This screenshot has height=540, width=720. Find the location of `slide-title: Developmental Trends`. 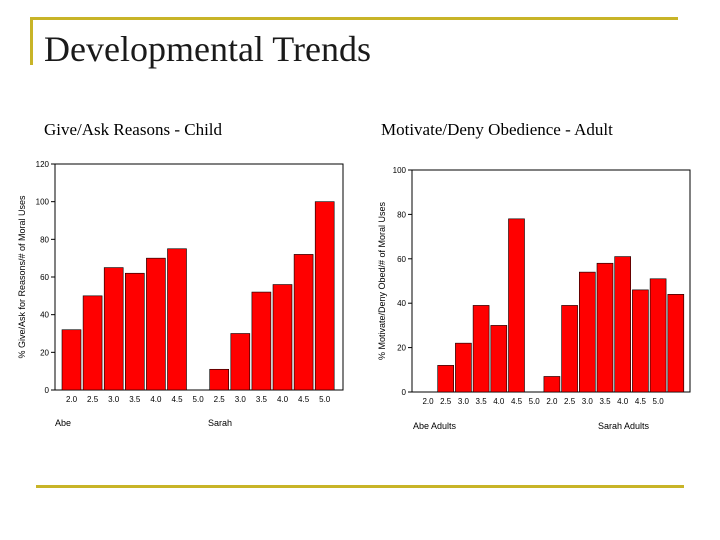

slide-title: Developmental Trends is located at coordinates (207, 49).